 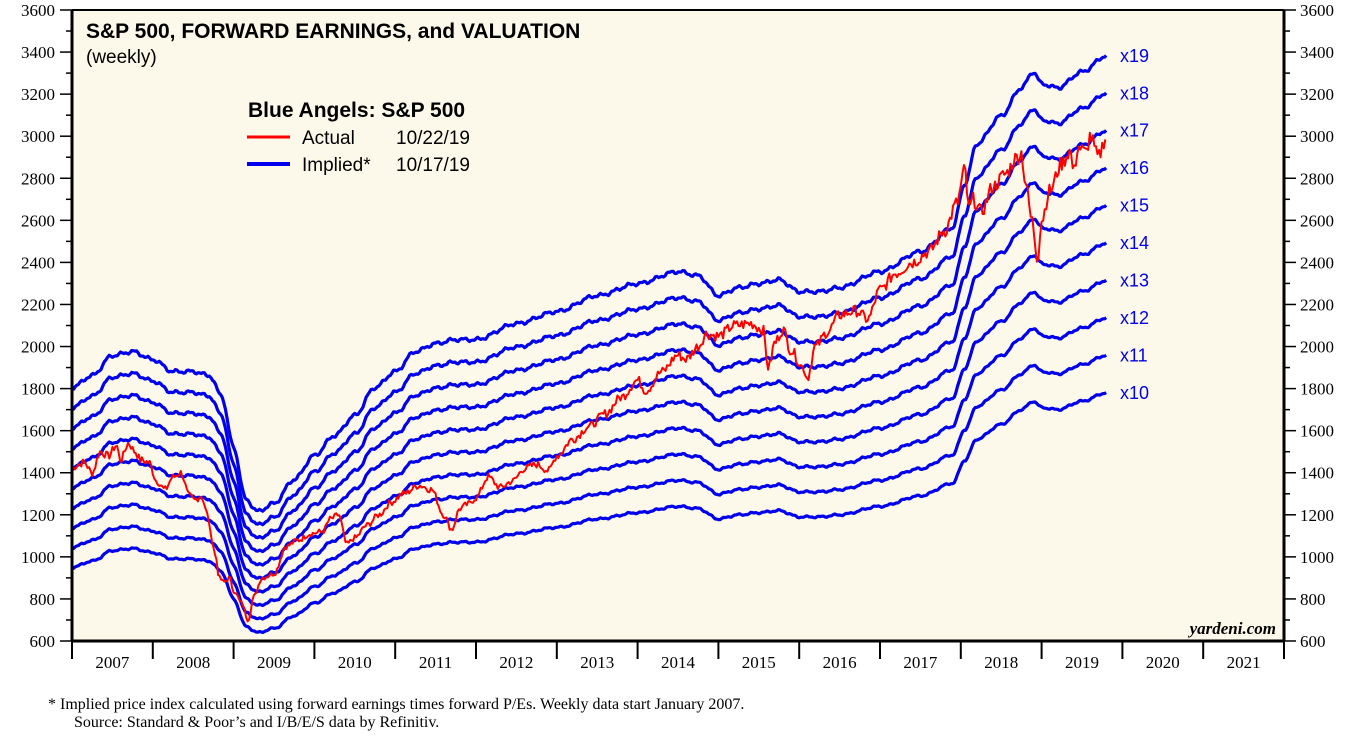 I want to click on y-tick-label-left: 2800, so click(x=38, y=178).